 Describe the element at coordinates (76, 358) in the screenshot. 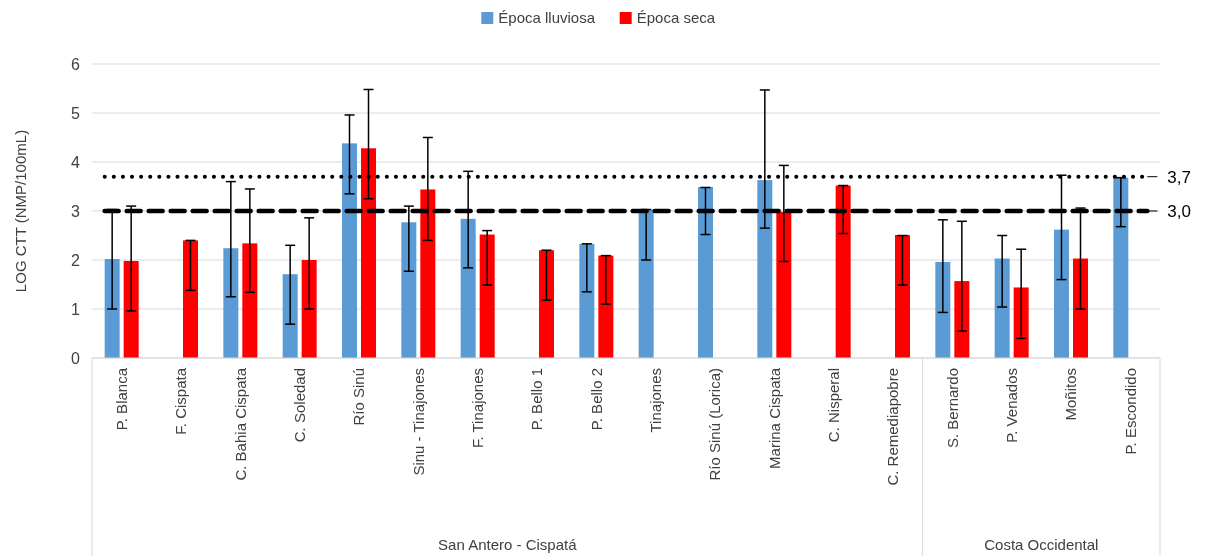

I see `y-tick-label: 0` at that location.